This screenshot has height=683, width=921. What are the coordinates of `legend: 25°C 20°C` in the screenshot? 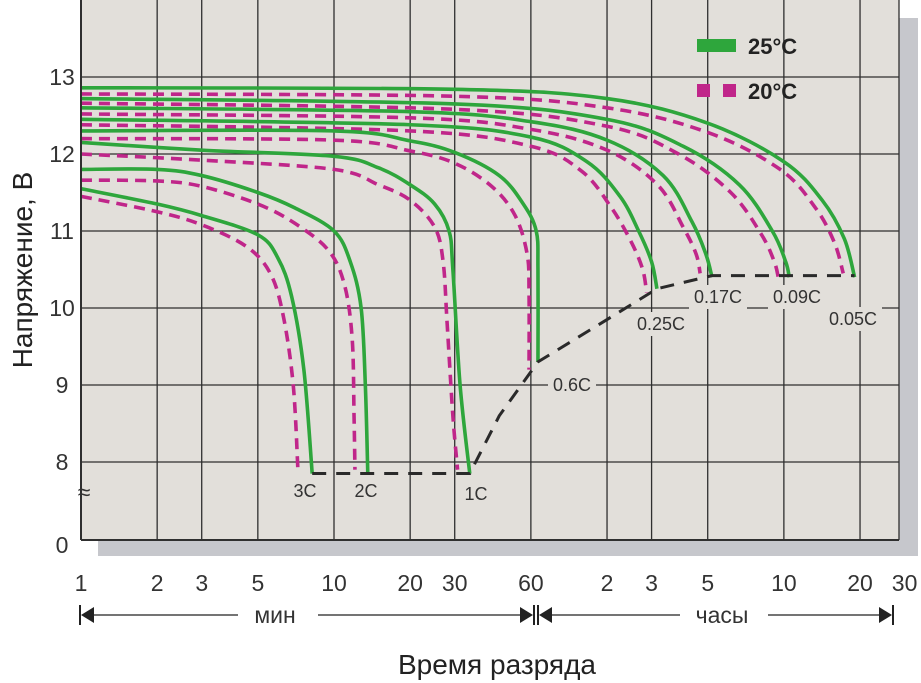 It's located at (747, 69).